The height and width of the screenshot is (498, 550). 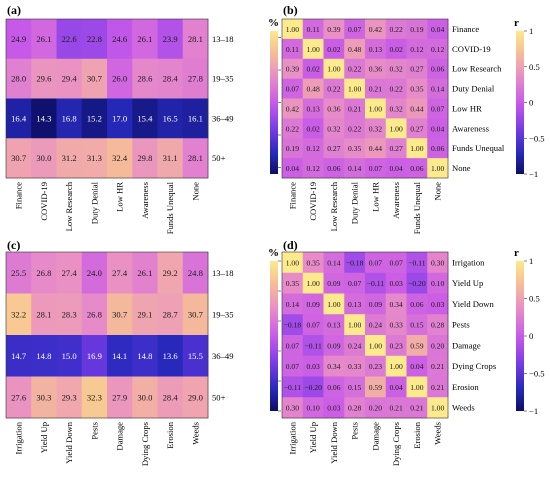 I want to click on row-tick-label: Weeds, so click(x=463, y=408).